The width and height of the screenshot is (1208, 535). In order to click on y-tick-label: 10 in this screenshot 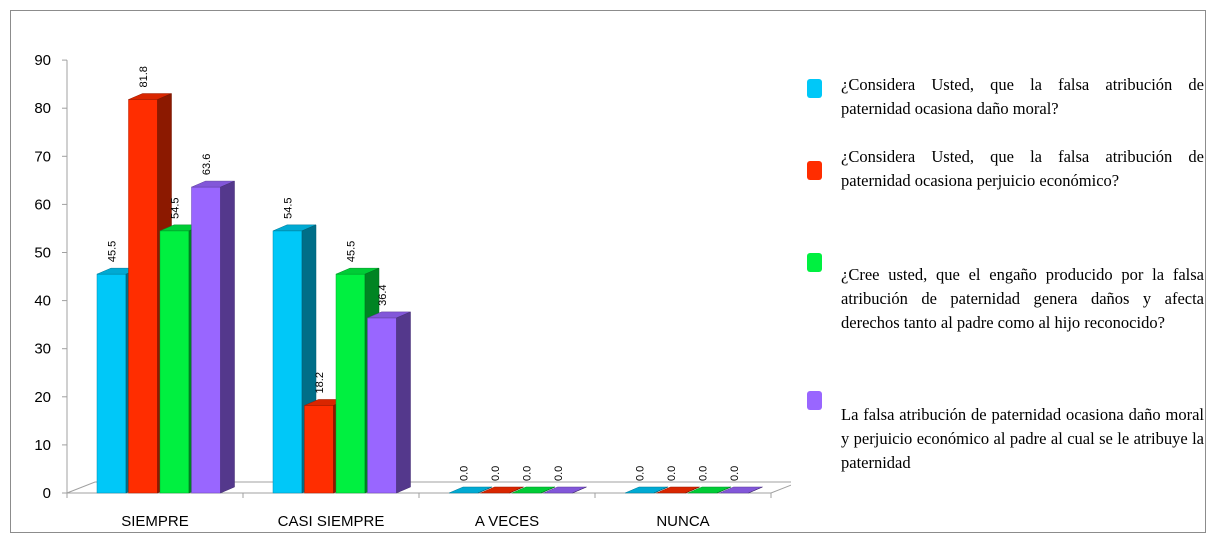, I will do `click(42, 445)`.